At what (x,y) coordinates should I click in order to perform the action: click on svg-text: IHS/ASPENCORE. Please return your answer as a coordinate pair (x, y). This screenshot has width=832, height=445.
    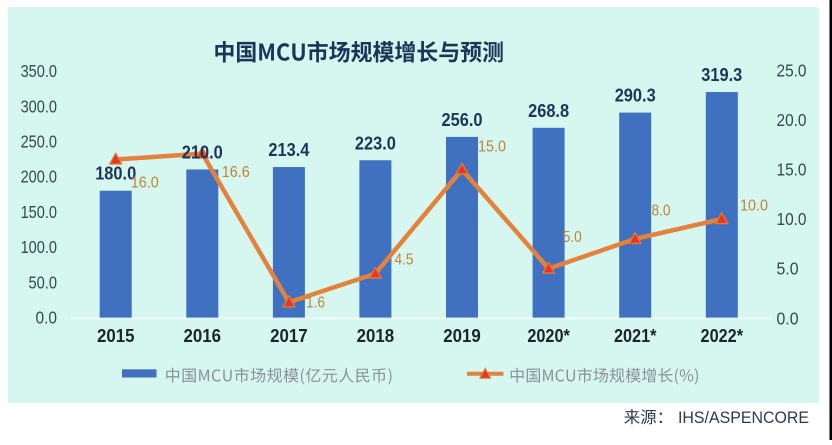
    Looking at the image, I should click on (743, 418).